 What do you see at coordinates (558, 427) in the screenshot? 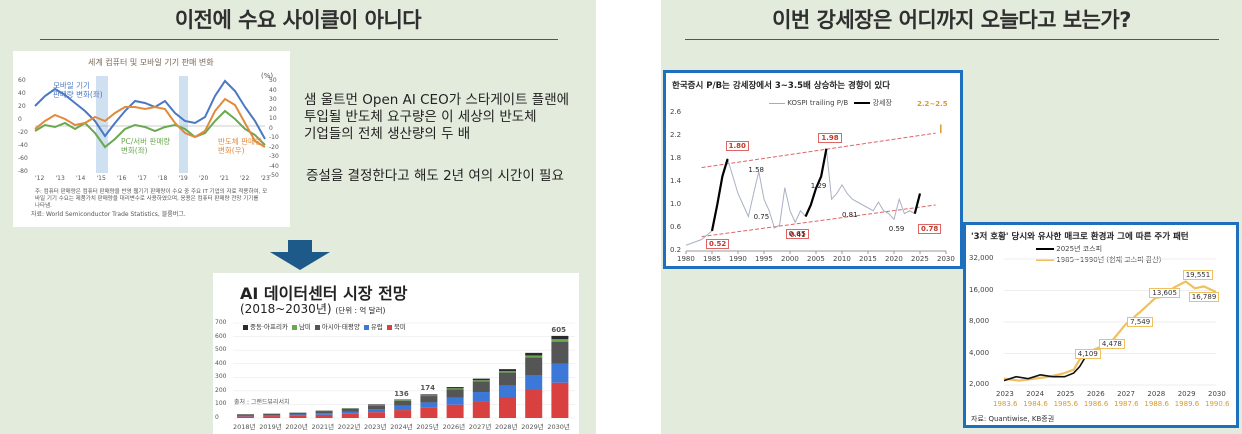
I see `bar-category-label: 2030년` at bounding box center [558, 427].